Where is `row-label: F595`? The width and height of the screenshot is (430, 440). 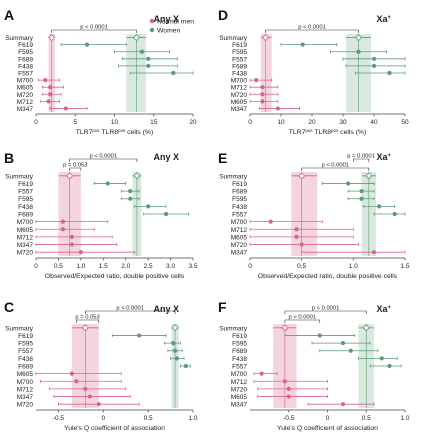 row-label: F595 is located at coordinates (25, 344).